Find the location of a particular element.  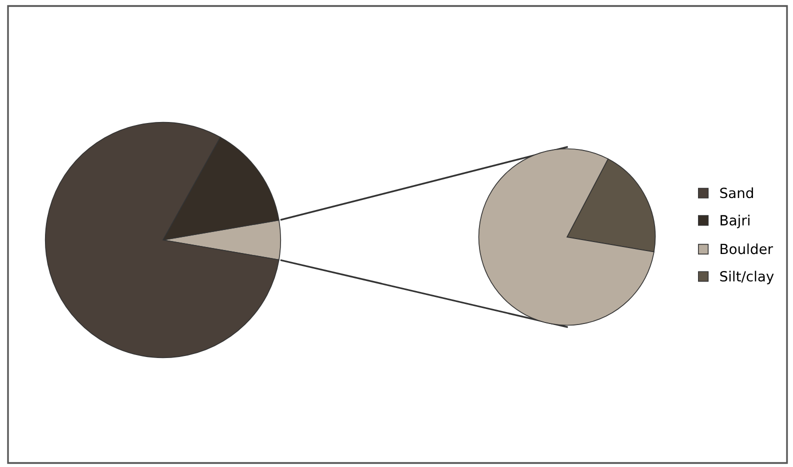

legend-label: Silt/clay is located at coordinates (747, 277).